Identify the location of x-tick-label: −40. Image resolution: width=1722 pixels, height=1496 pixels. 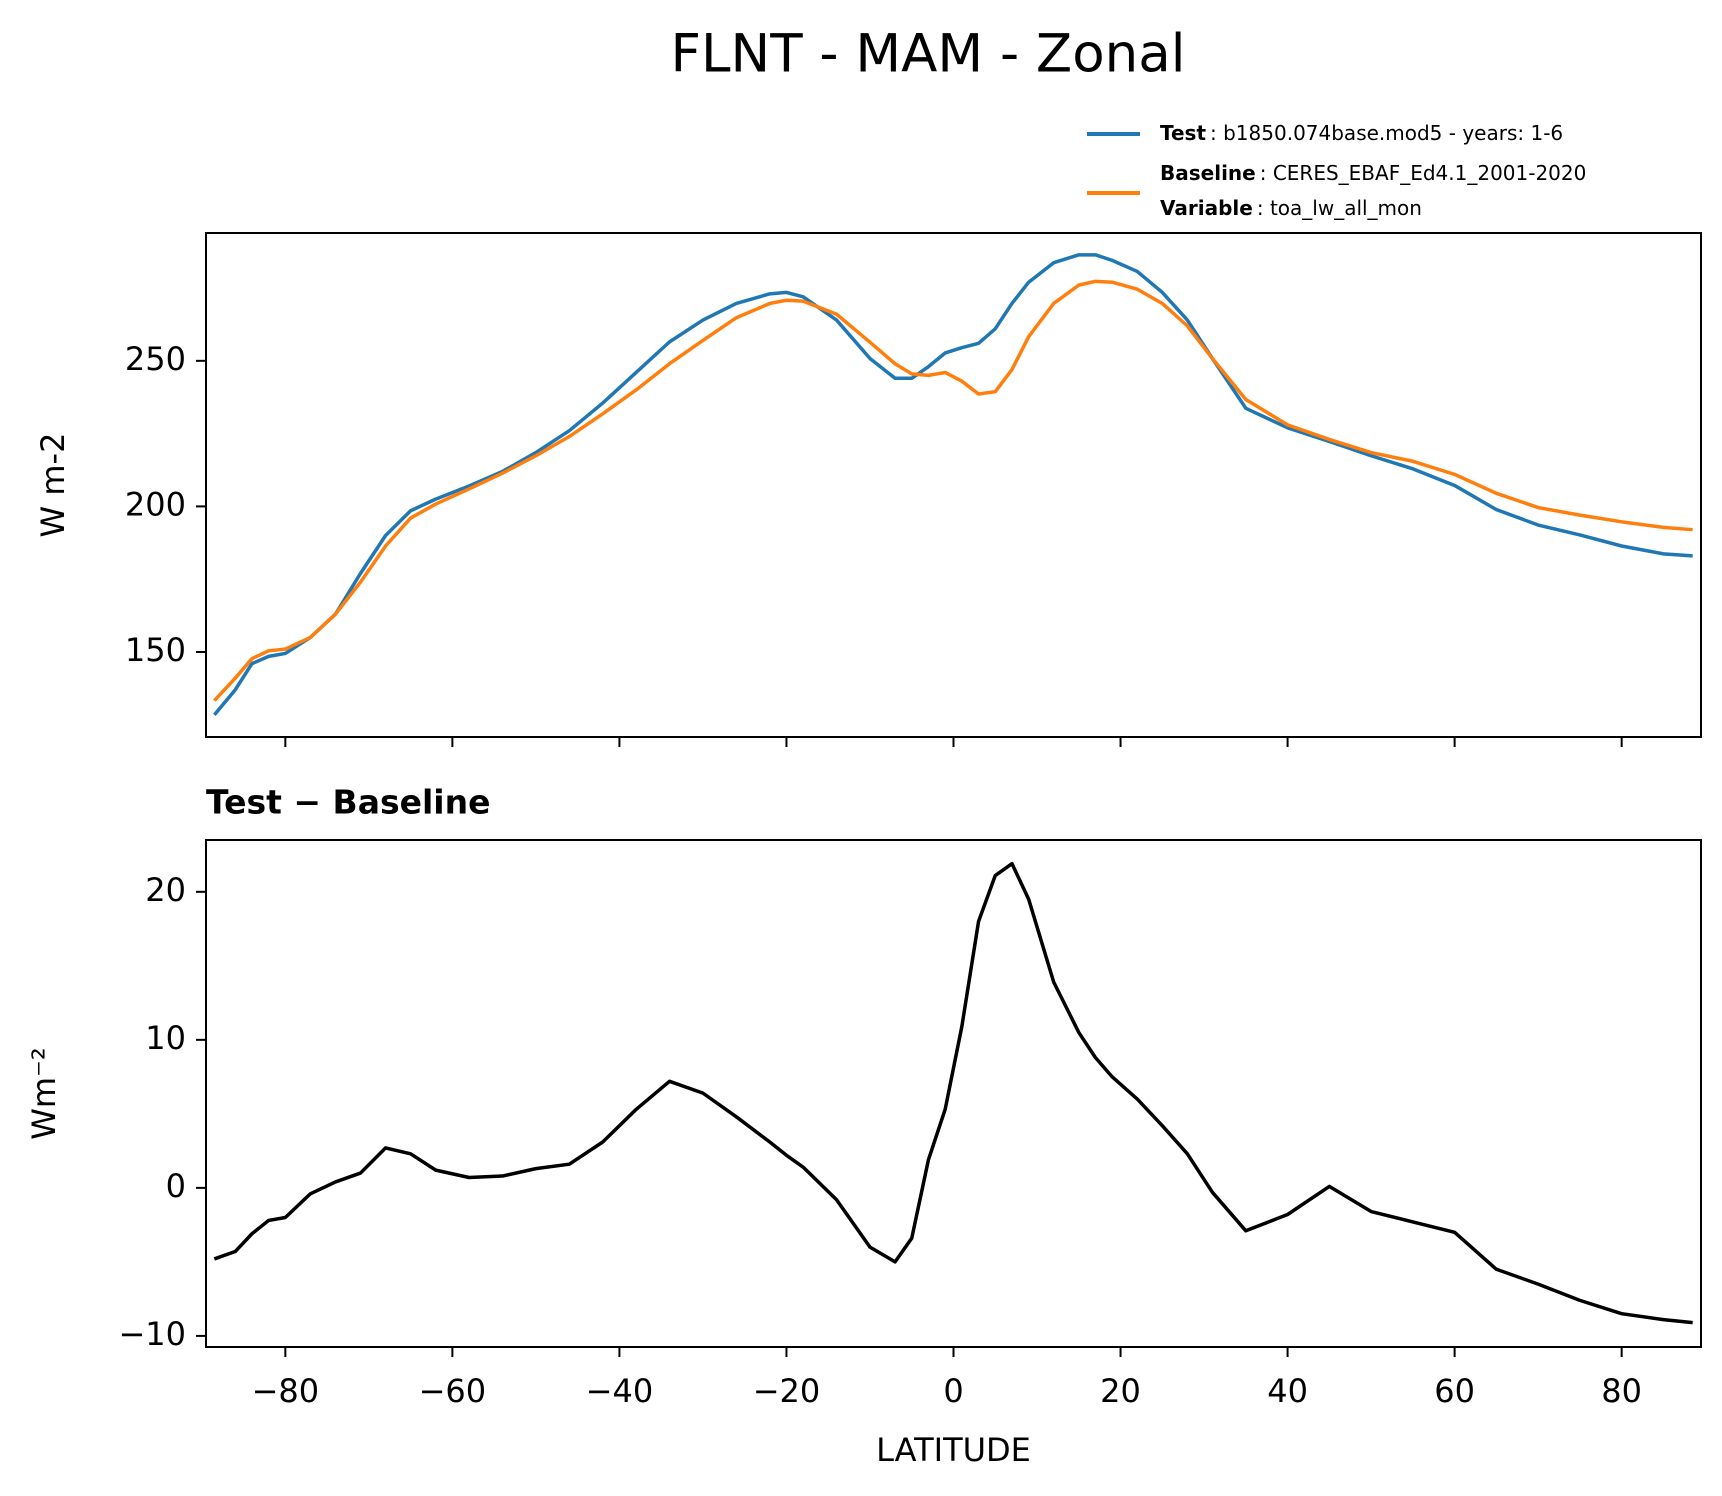
(620, 1391).